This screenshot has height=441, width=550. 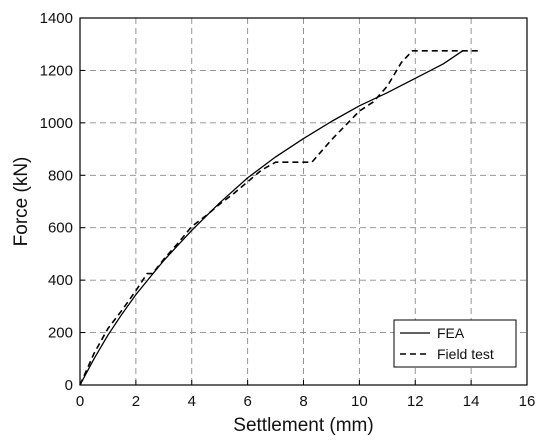 I want to click on y-tick-label: 0, so click(x=69, y=385).